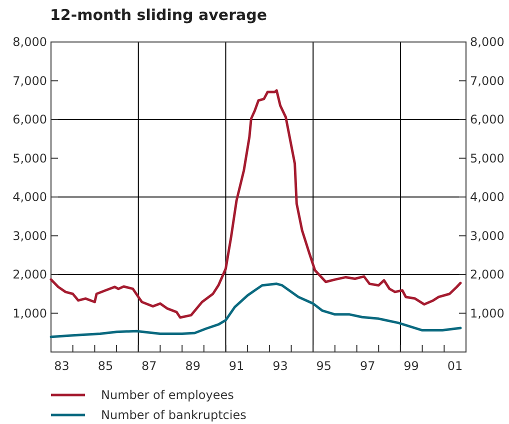  Describe the element at coordinates (29, 81) in the screenshot. I see `y-tick-label: 7,000` at that location.